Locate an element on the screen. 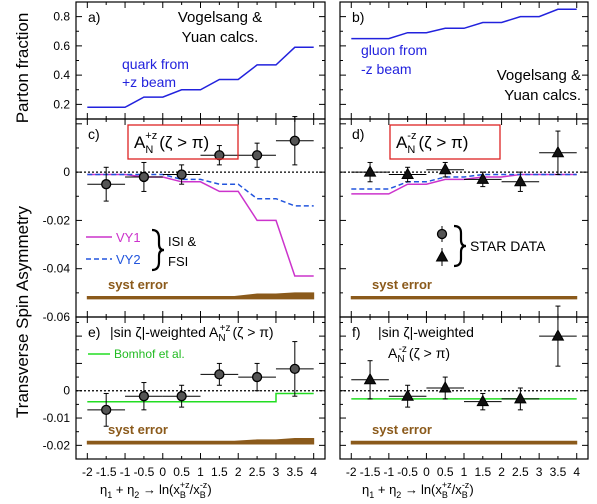 This screenshot has height=504, width=597. x-axis-label-right: η1 + η2 → ln(xB+z/xB-z) is located at coordinates (418, 490).